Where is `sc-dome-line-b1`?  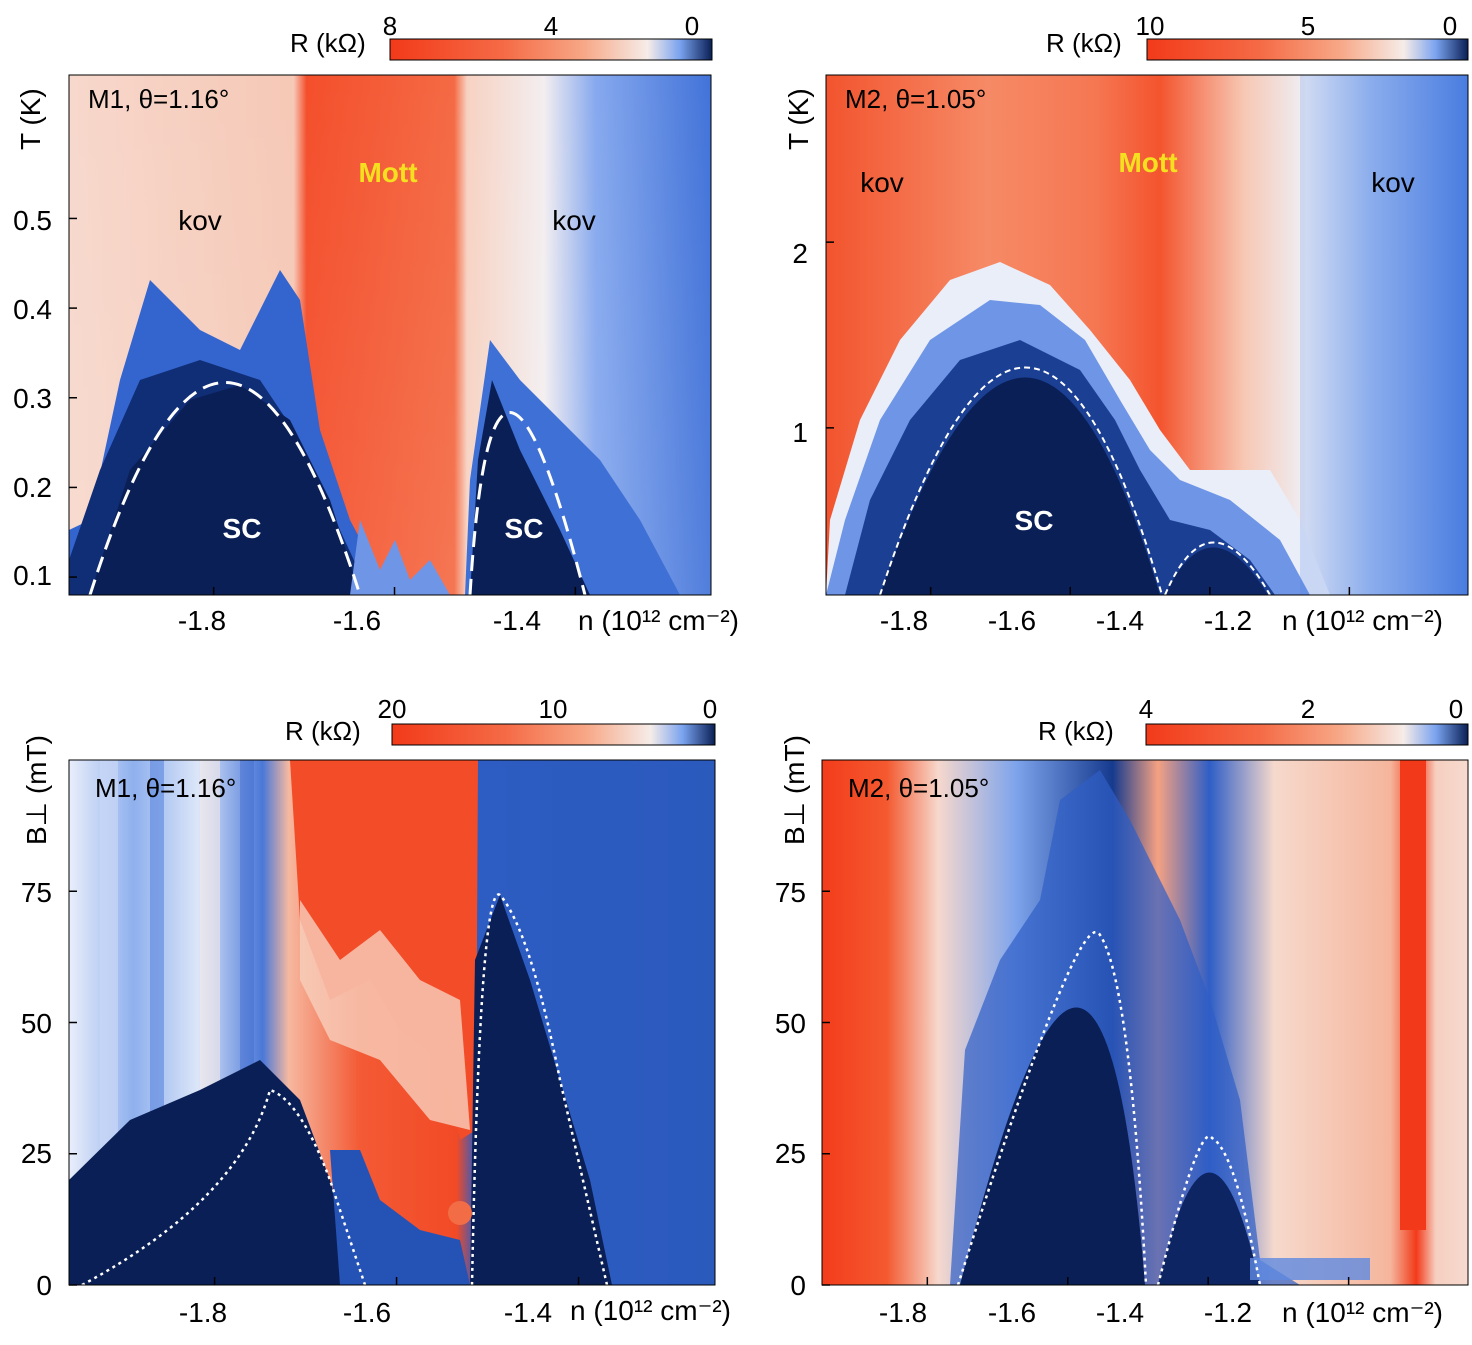
sc-dome-line-b1 is located at coordinates (1021, 480).